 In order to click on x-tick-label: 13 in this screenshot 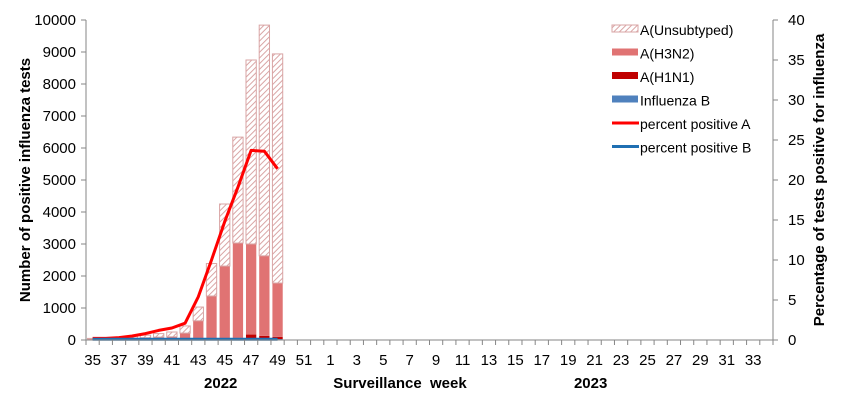, I will do `click(489, 360)`.